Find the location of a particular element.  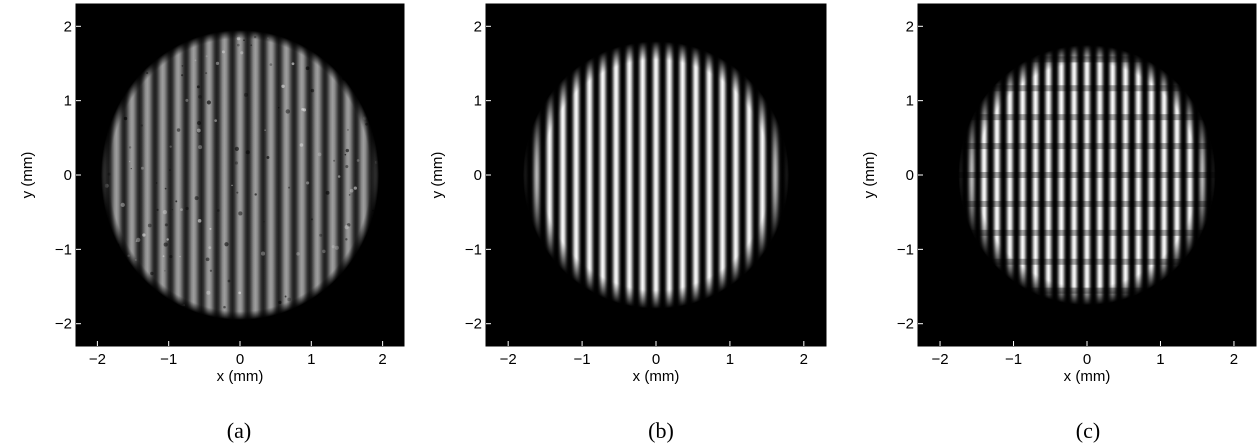

fringe-image-a is located at coordinates (240, 175).